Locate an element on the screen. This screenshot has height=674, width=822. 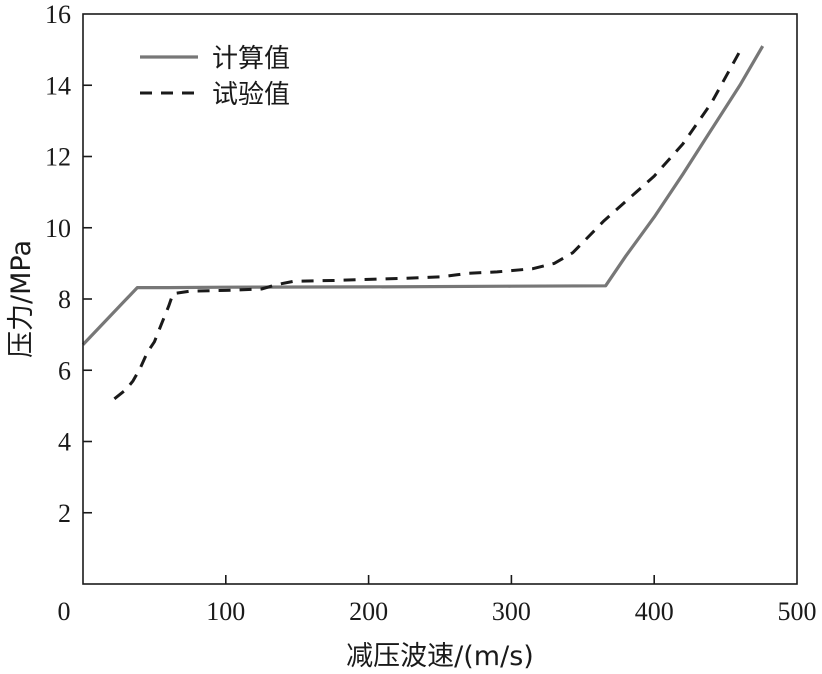
y-tick-label: 2 is located at coordinates (64, 513).